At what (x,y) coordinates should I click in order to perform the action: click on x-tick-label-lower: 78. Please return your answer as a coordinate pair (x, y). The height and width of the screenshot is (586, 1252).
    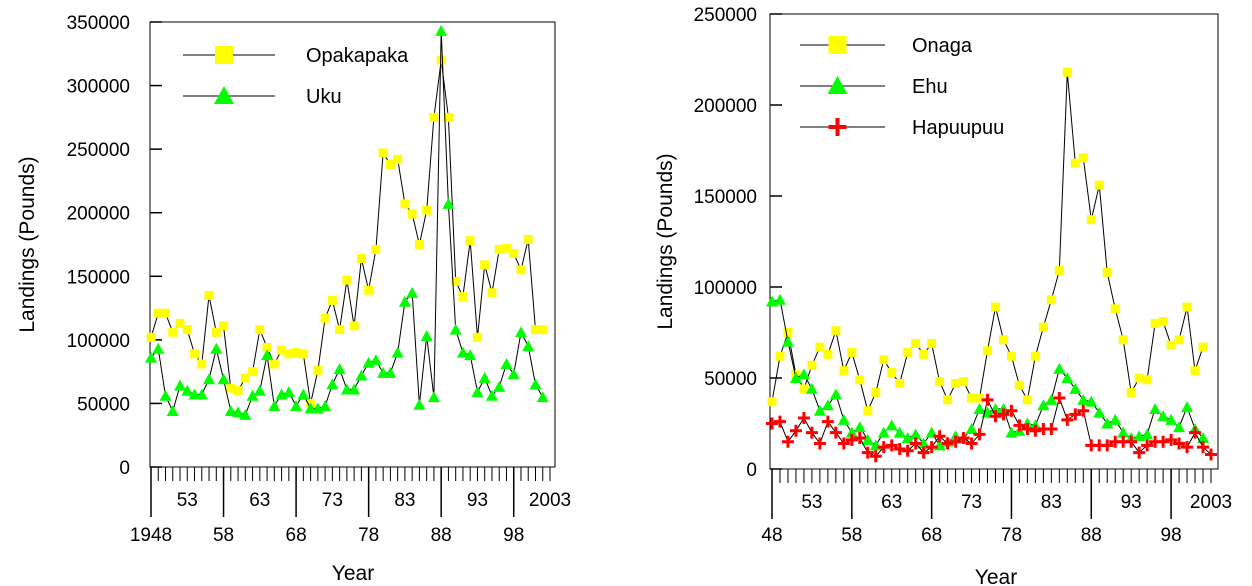
    Looking at the image, I should click on (1011, 535).